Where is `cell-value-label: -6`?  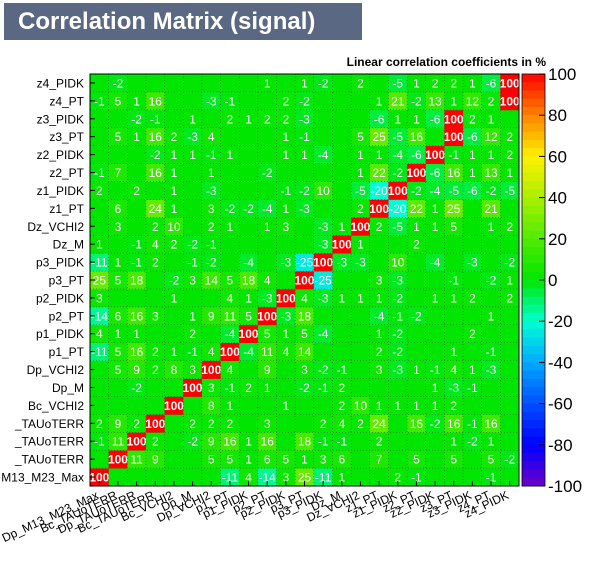
cell-value-label: -6 is located at coordinates (416, 155).